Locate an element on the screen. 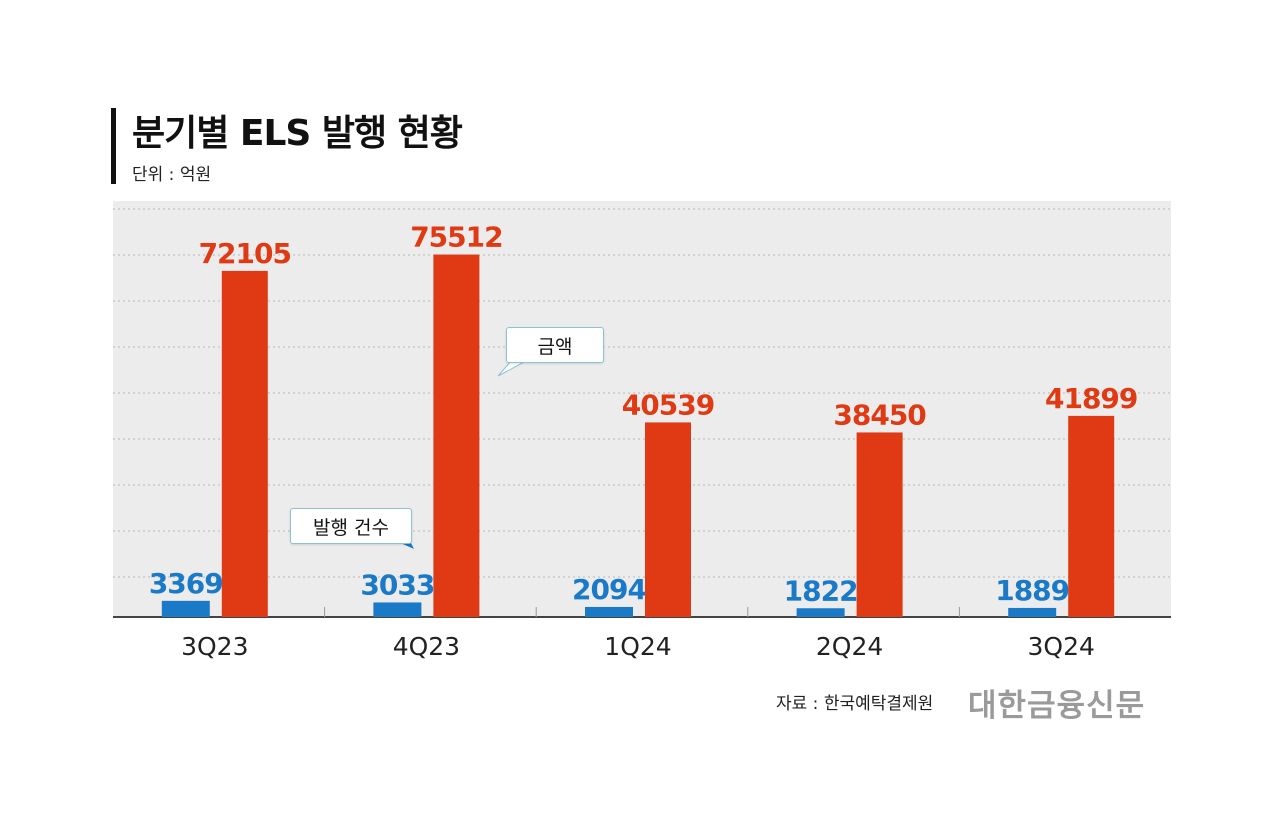  publisher-logo: 대한금융신문 is located at coordinates (1057, 706).